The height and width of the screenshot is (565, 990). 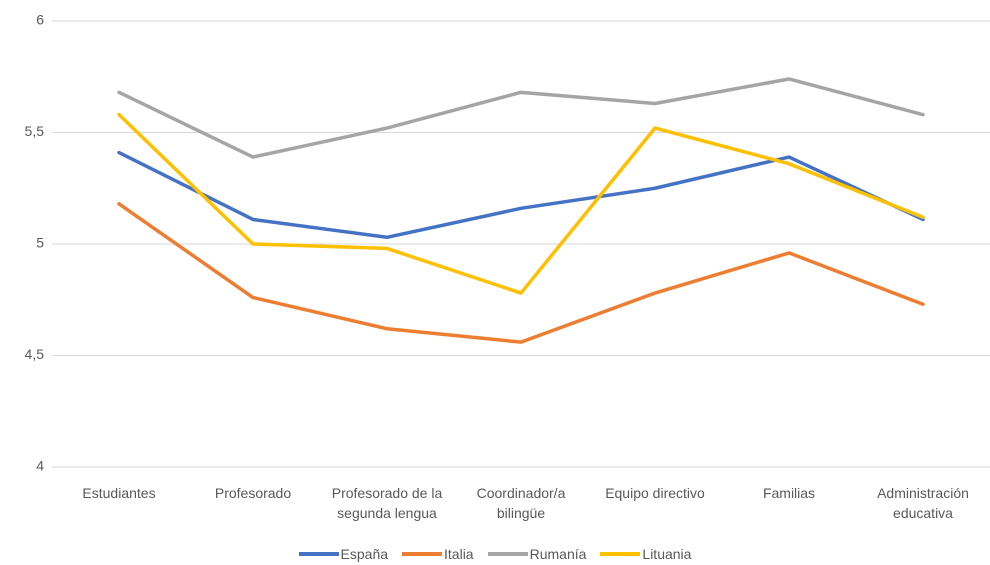 What do you see at coordinates (40, 20) in the screenshot?
I see `y-tick-label: 6` at bounding box center [40, 20].